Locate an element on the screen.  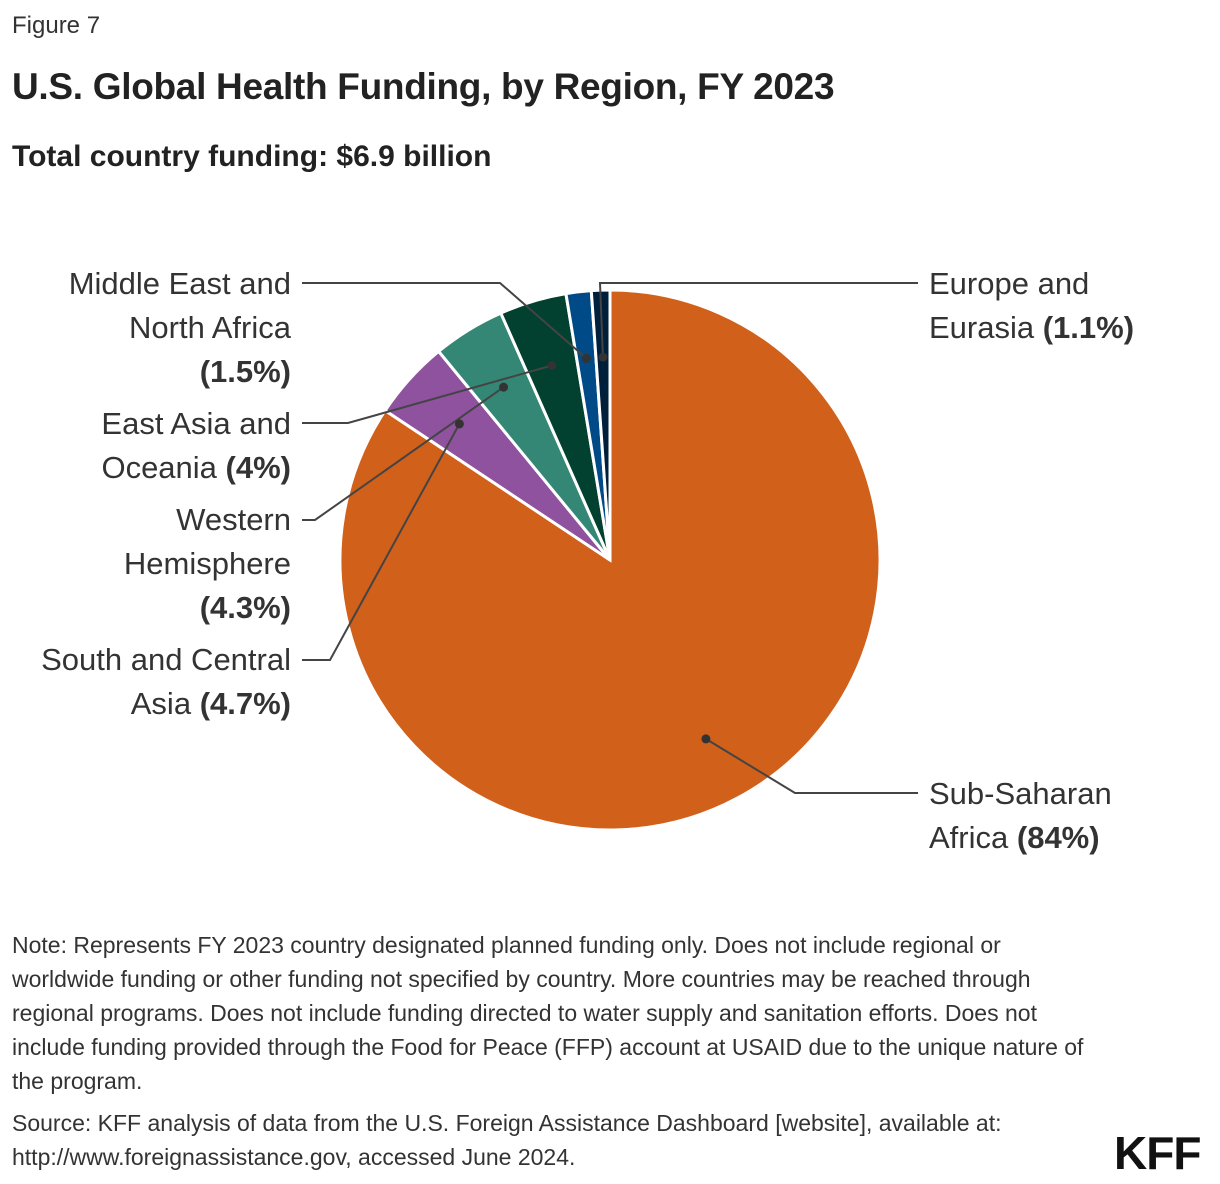
label-east-asia: East Asia and Oceania (4%) is located at coordinates (196, 445).